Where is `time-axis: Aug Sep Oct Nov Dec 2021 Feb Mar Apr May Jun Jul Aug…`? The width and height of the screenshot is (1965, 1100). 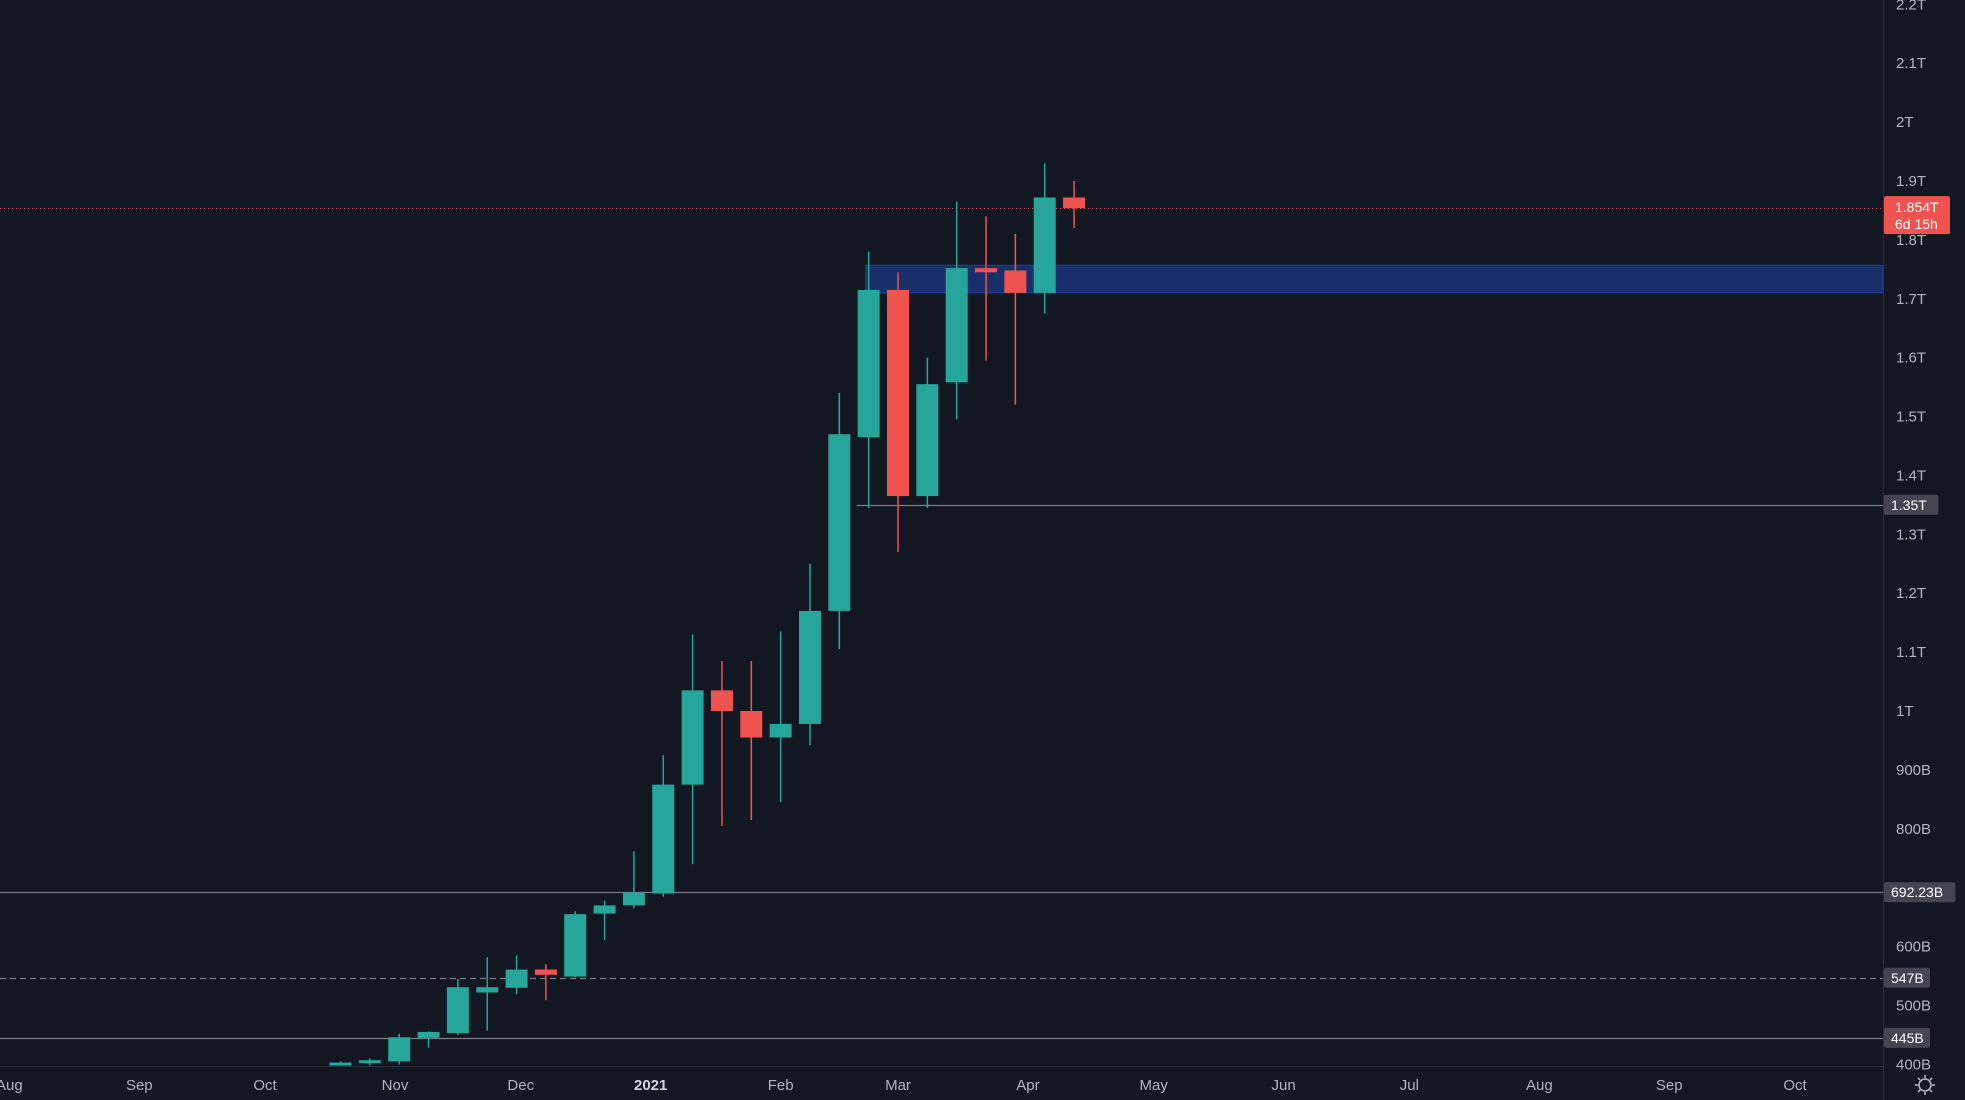 time-axis: Aug Sep Oct Nov Dec 2021 Feb Mar Apr May Jun Jul Aug… is located at coordinates (941, 1083).